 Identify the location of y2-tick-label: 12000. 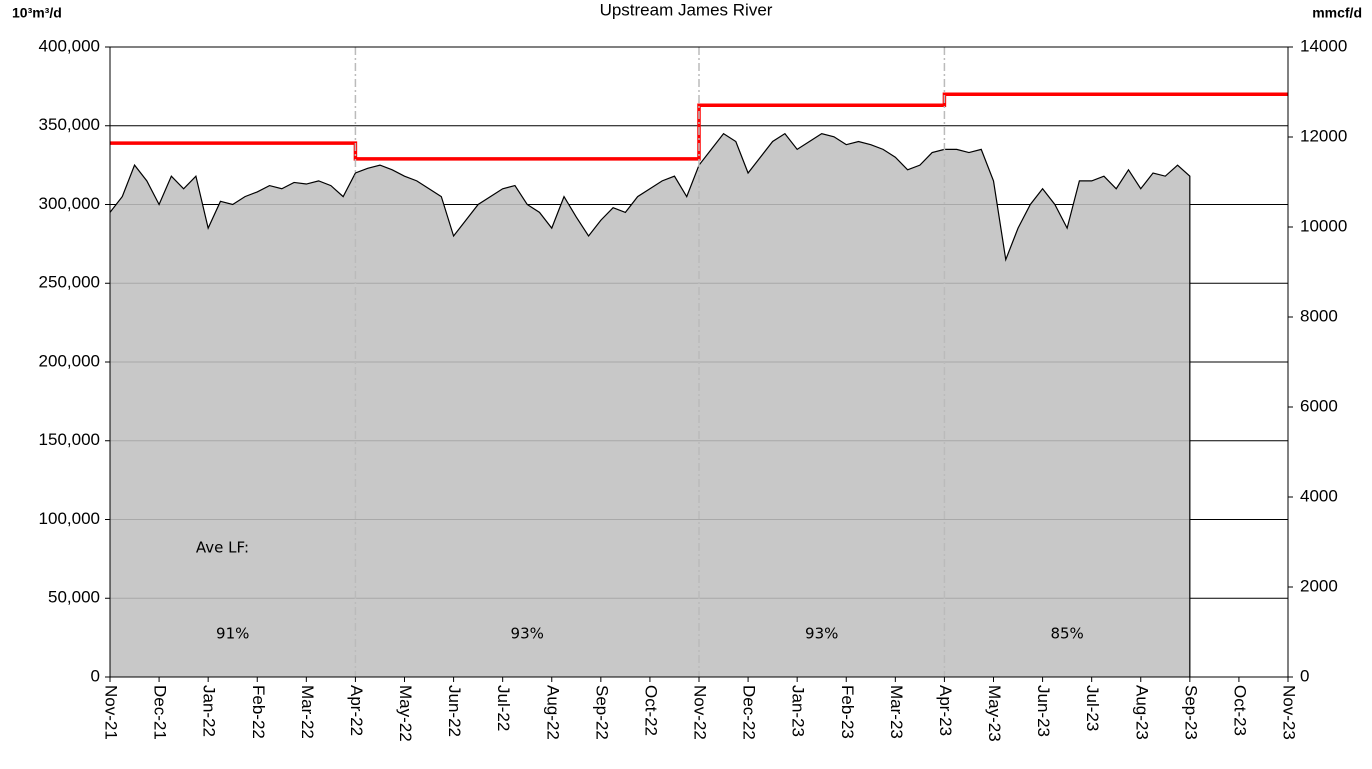
(1323, 135).